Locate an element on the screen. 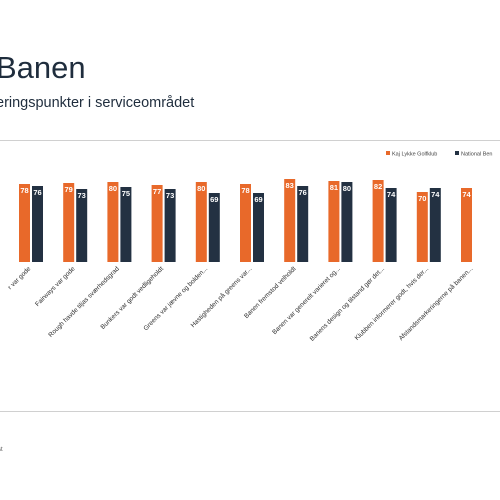  data-label: 79 is located at coordinates (69, 189).